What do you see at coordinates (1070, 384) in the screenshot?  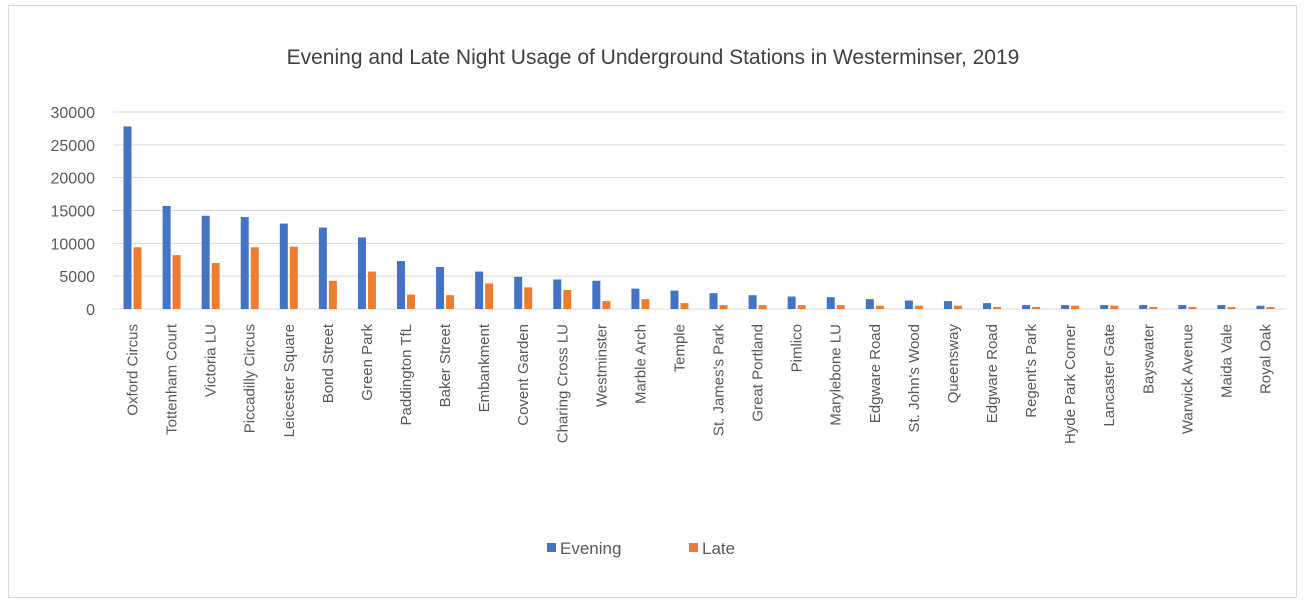 I see `x-category-label: Hyde Park Corner` at bounding box center [1070, 384].